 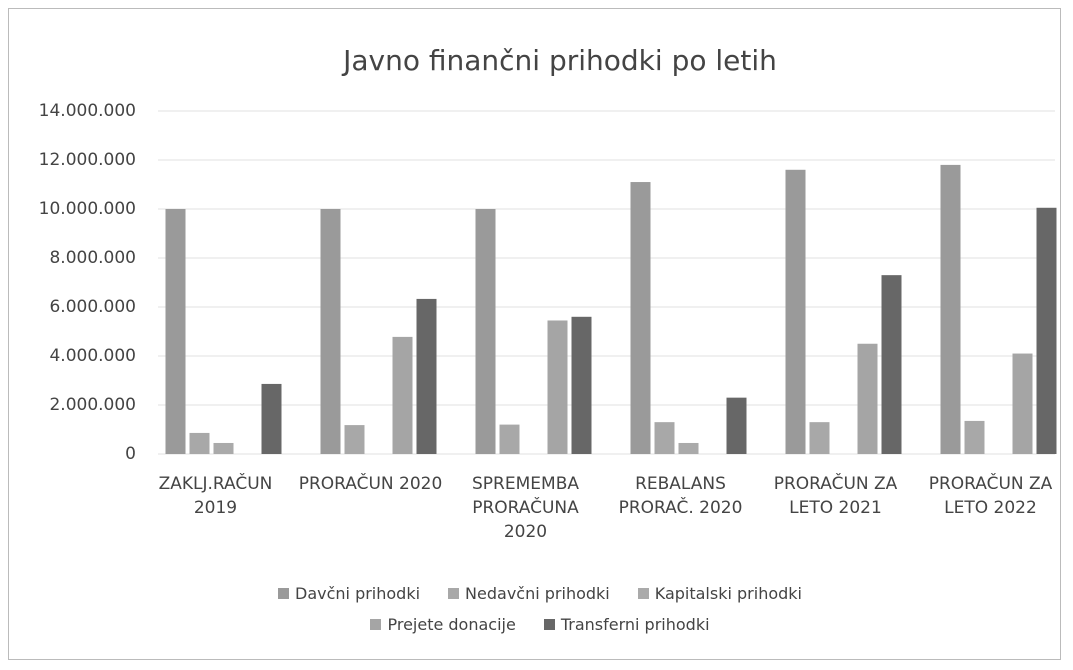 What do you see at coordinates (680, 496) in the screenshot?
I see `x-tick-label: REBALANS PRORAČ. 2020` at bounding box center [680, 496].